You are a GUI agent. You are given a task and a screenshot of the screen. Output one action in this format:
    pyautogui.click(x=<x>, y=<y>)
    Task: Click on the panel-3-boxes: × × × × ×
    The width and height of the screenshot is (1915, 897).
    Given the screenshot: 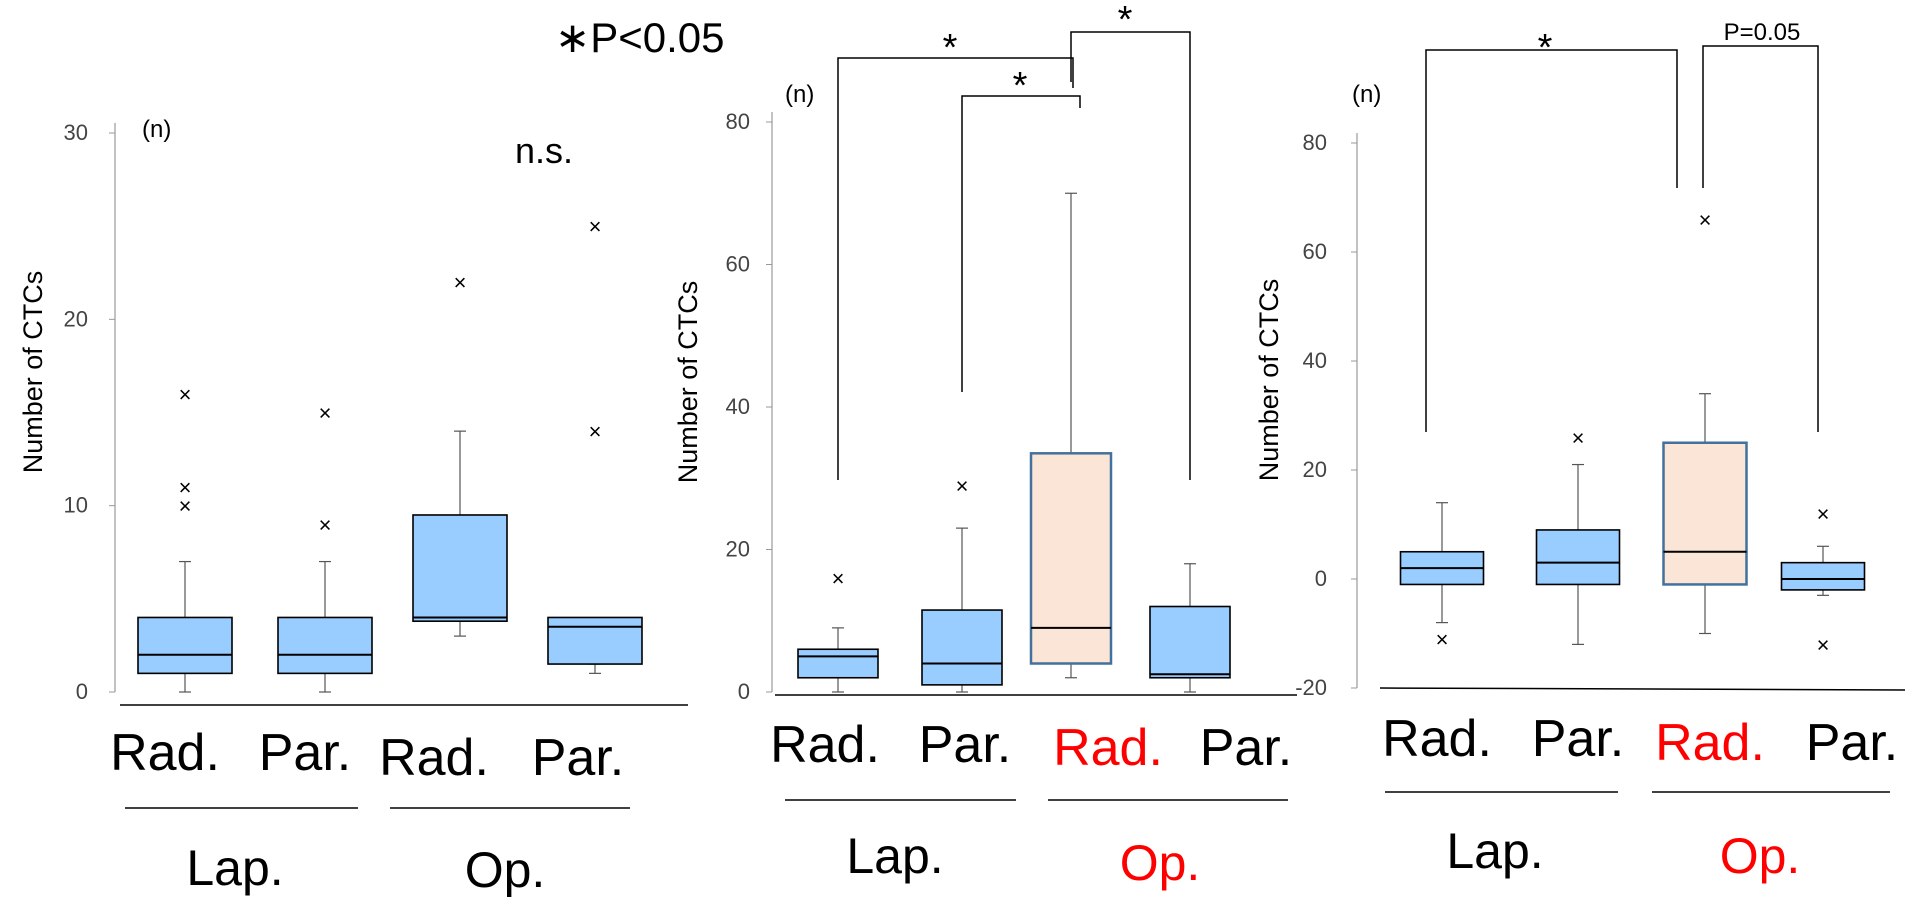 What is the action you would take?
    pyautogui.click(x=1632, y=432)
    